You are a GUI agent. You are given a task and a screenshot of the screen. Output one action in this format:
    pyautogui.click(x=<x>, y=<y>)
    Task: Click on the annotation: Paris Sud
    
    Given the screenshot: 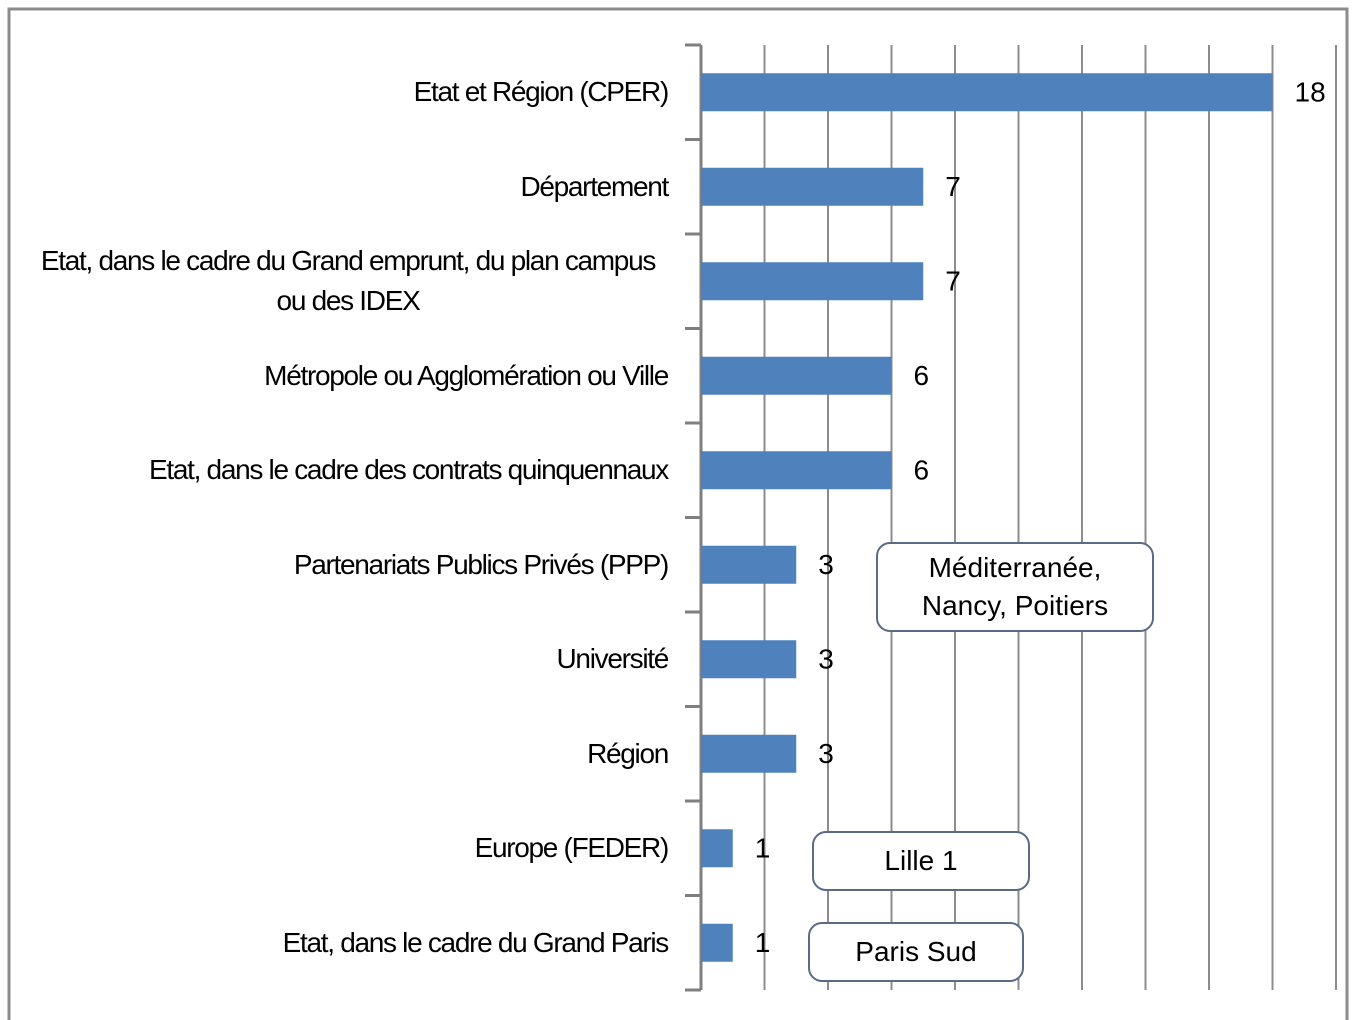 What is the action you would take?
    pyautogui.click(x=916, y=952)
    